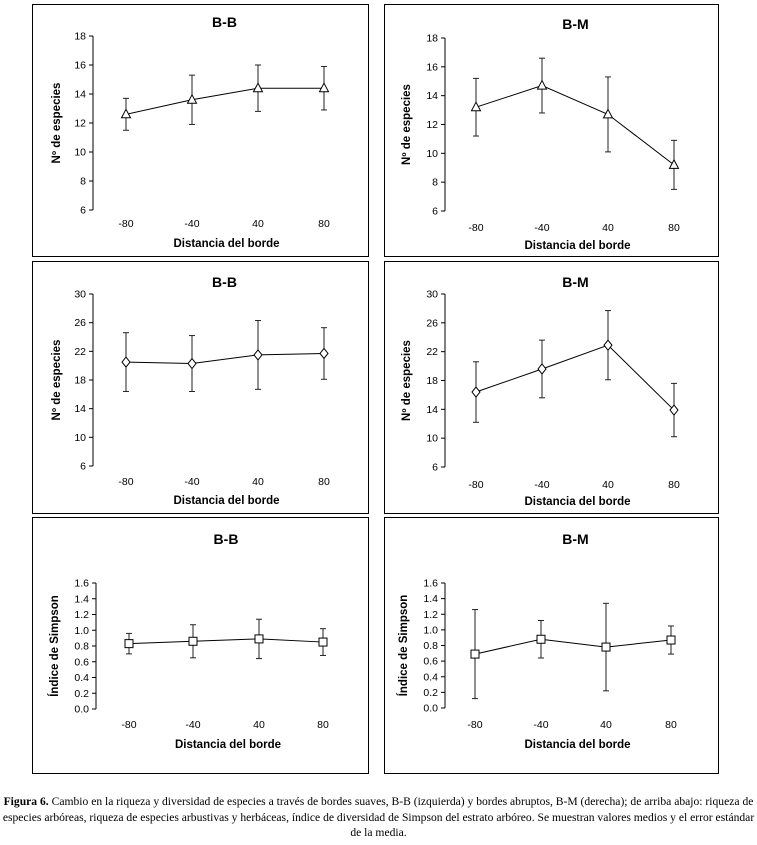 The width and height of the screenshot is (757, 845). I want to click on y-tick-label: 0.8, so click(81, 647).